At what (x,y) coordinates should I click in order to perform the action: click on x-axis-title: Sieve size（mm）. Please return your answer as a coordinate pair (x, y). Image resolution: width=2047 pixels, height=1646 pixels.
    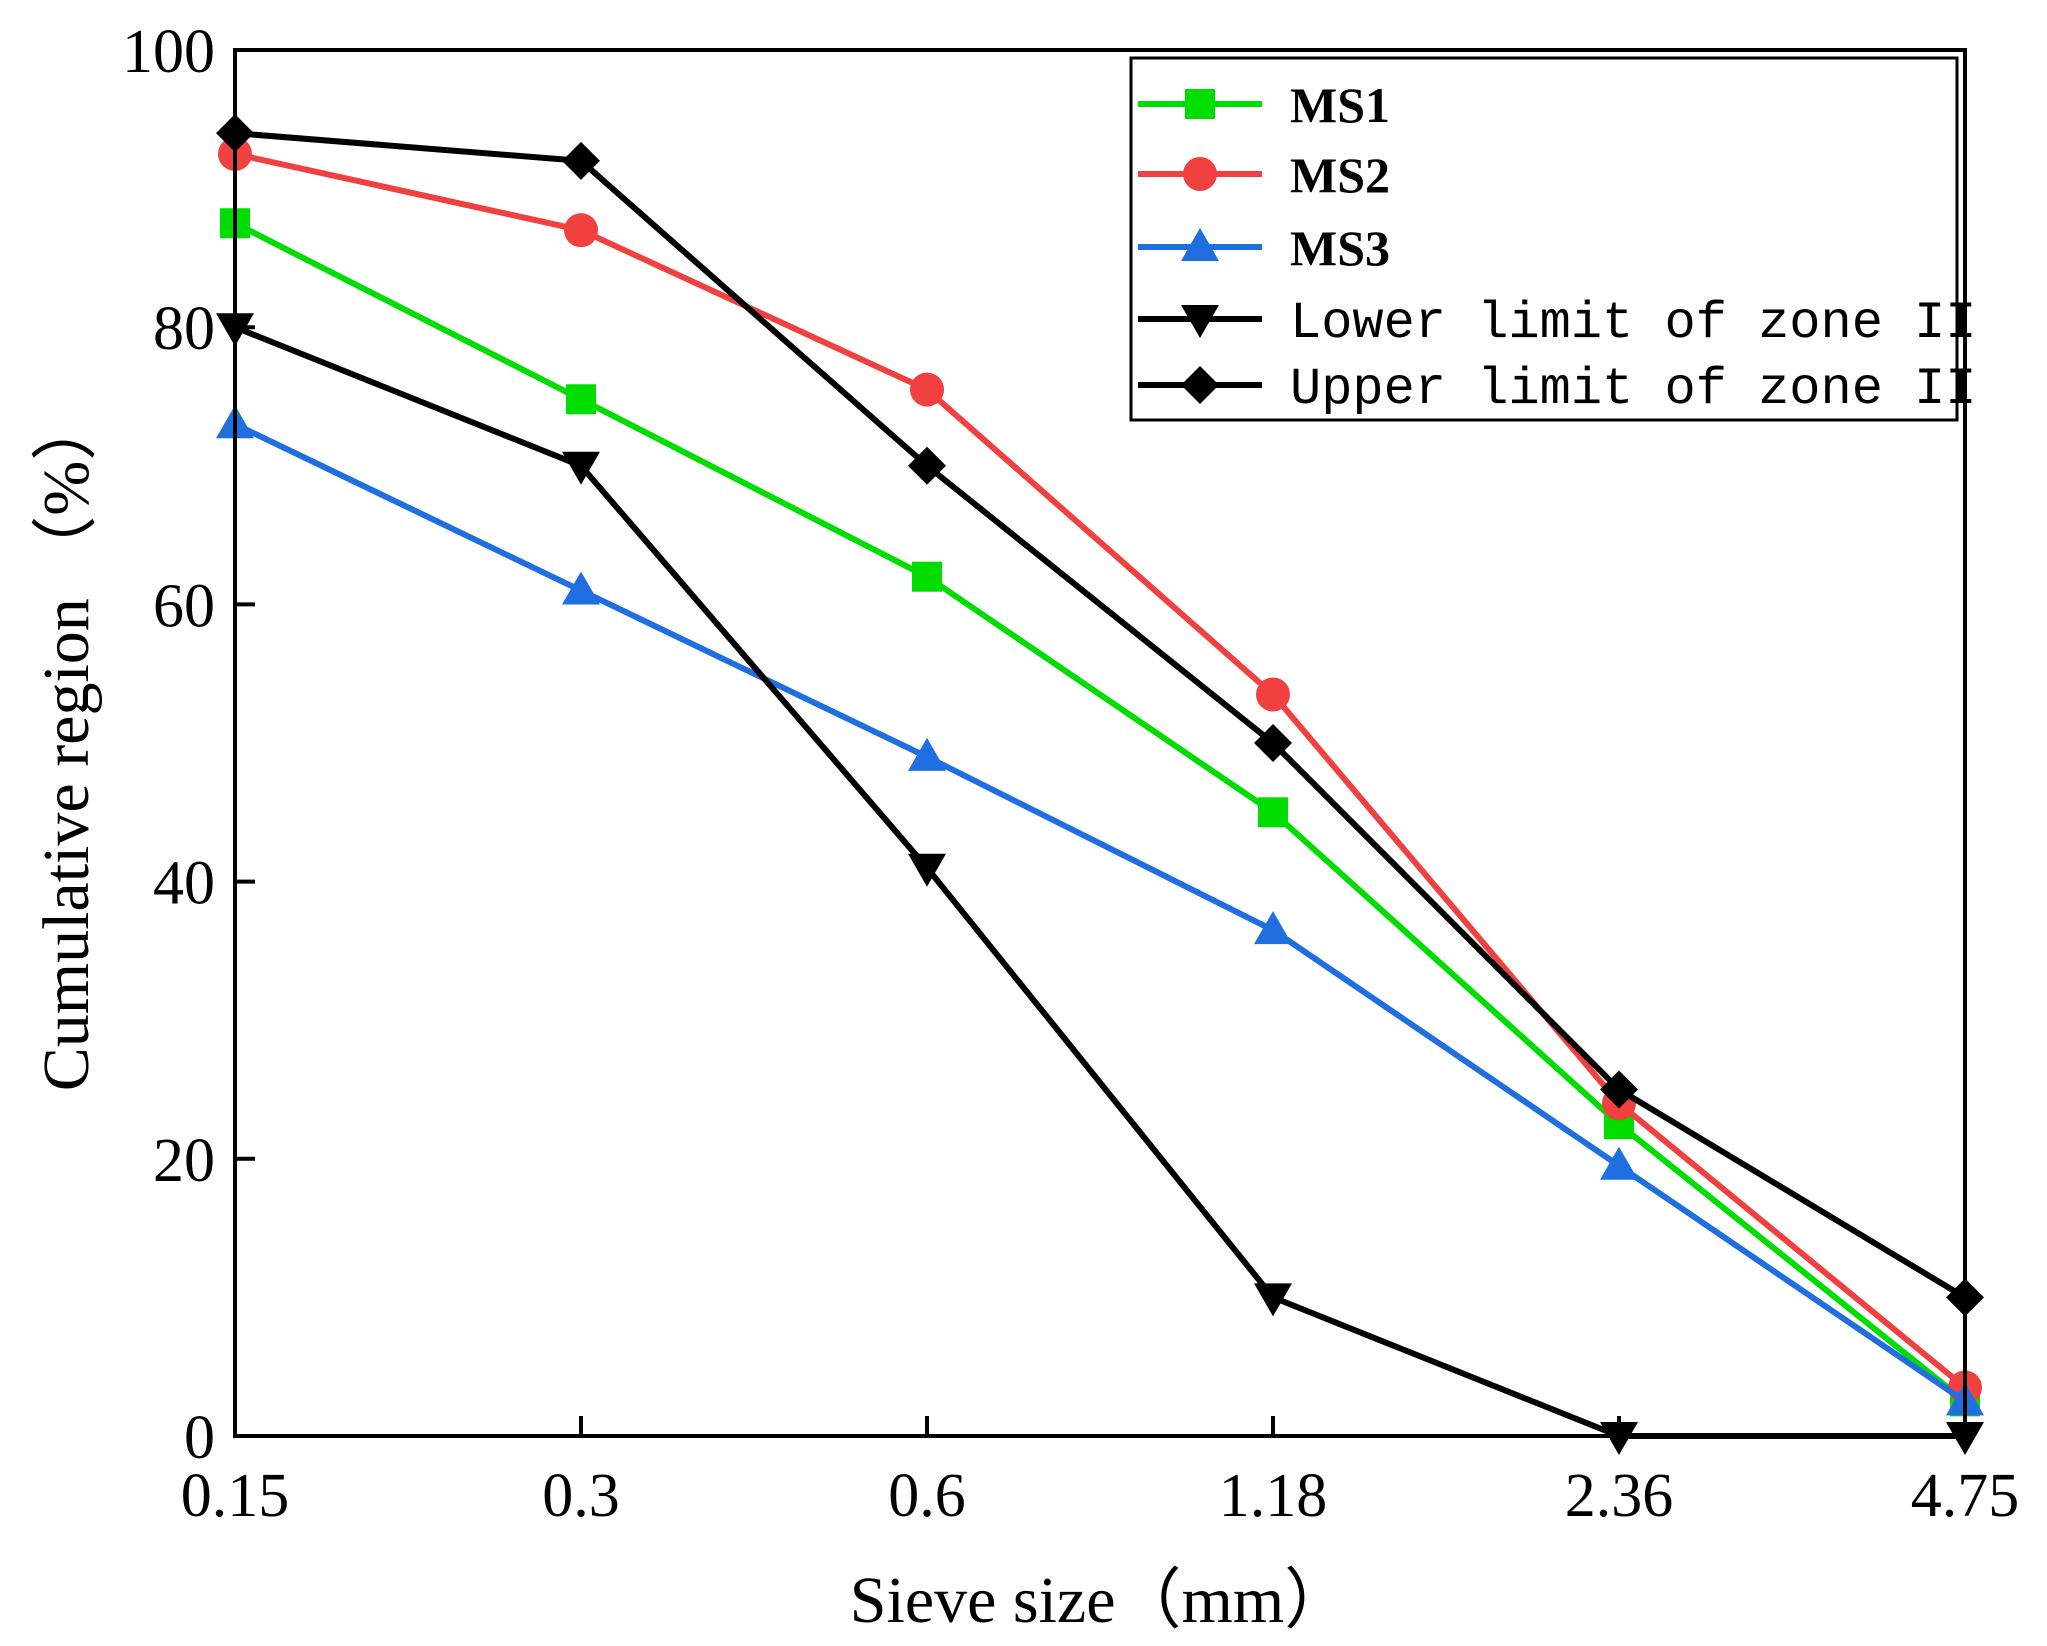
    Looking at the image, I should click on (1100, 1600).